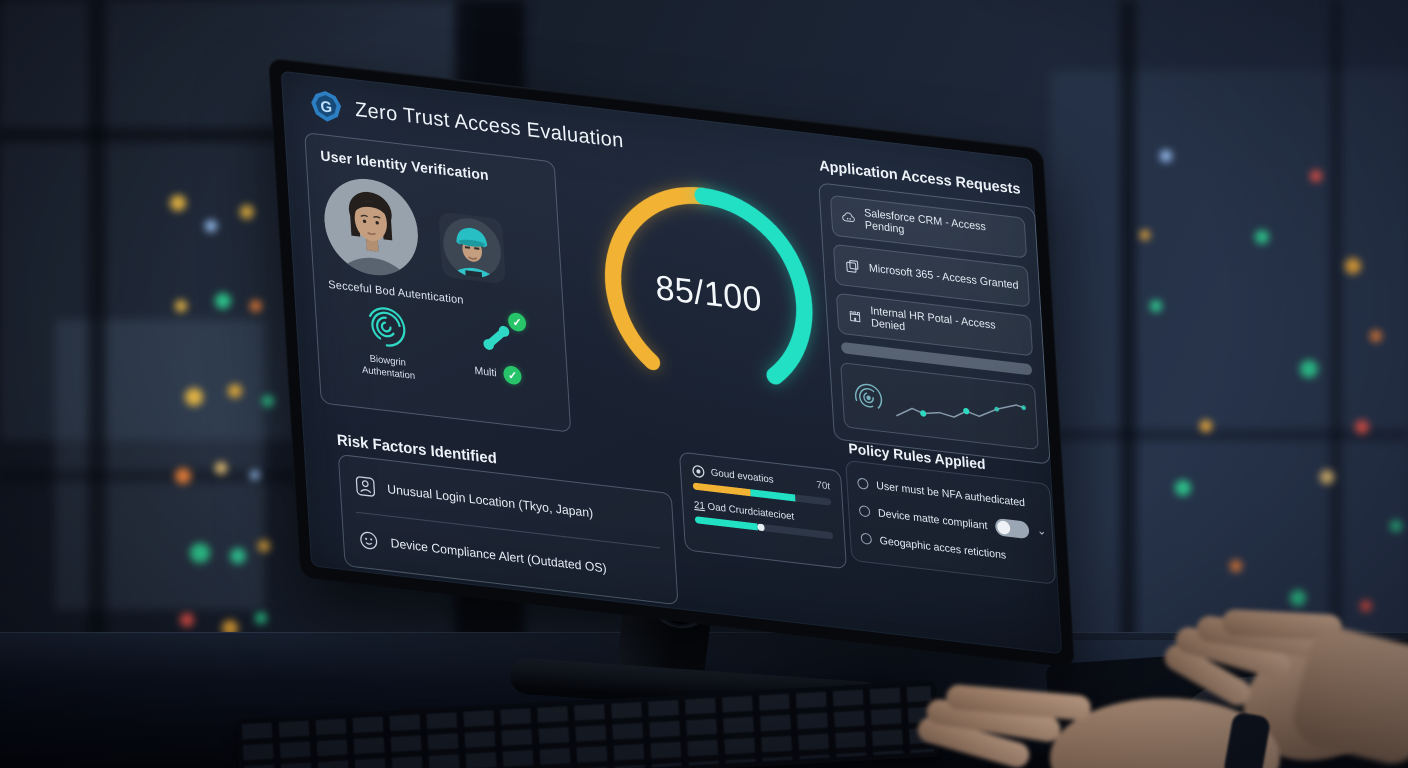 The image size is (1408, 768). I want to click on mfa-label-row: Multi, so click(497, 373).